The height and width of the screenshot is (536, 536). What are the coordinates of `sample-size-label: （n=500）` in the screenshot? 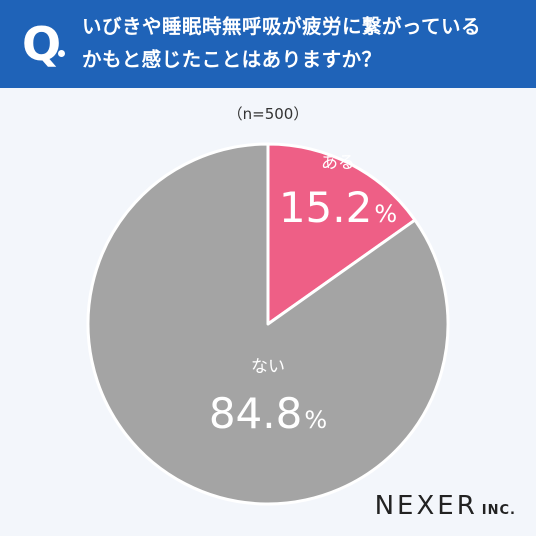 It's located at (268, 114).